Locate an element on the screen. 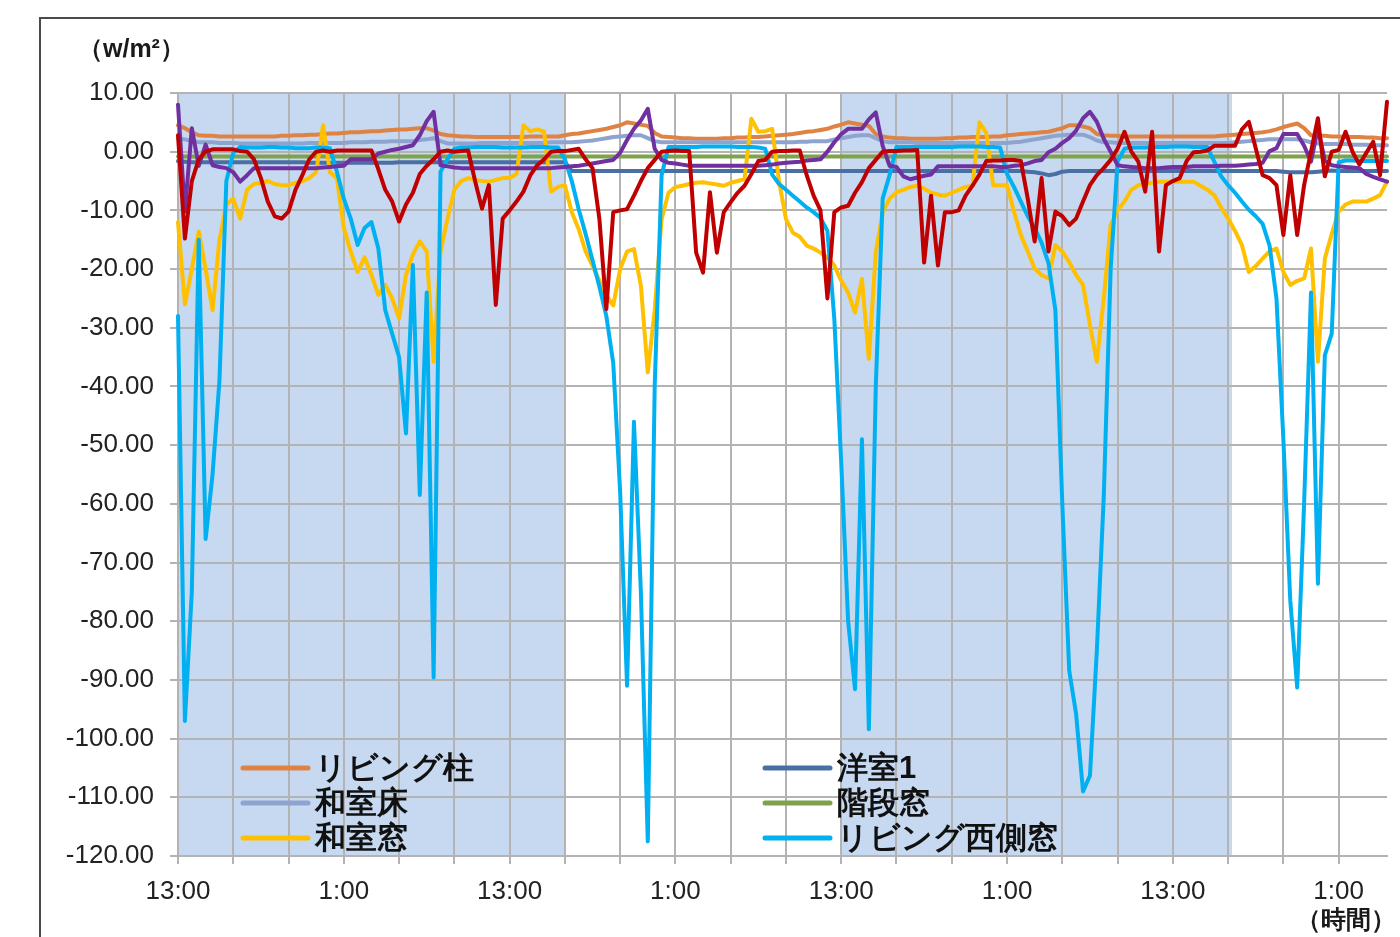 The image size is (1400, 937). y-tick-label: -110.00 is located at coordinates (110, 795).